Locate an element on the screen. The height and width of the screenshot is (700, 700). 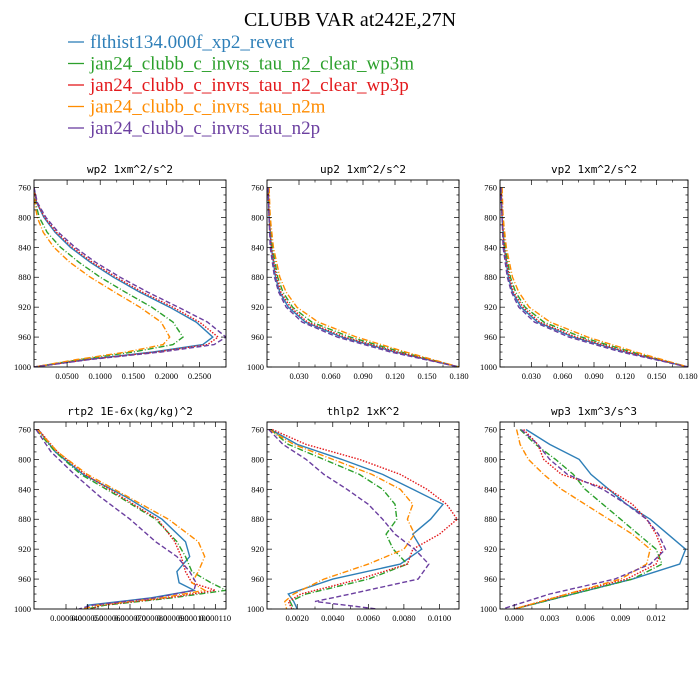
x-tick-label: 0.000100 is located at coordinates (194, 618).